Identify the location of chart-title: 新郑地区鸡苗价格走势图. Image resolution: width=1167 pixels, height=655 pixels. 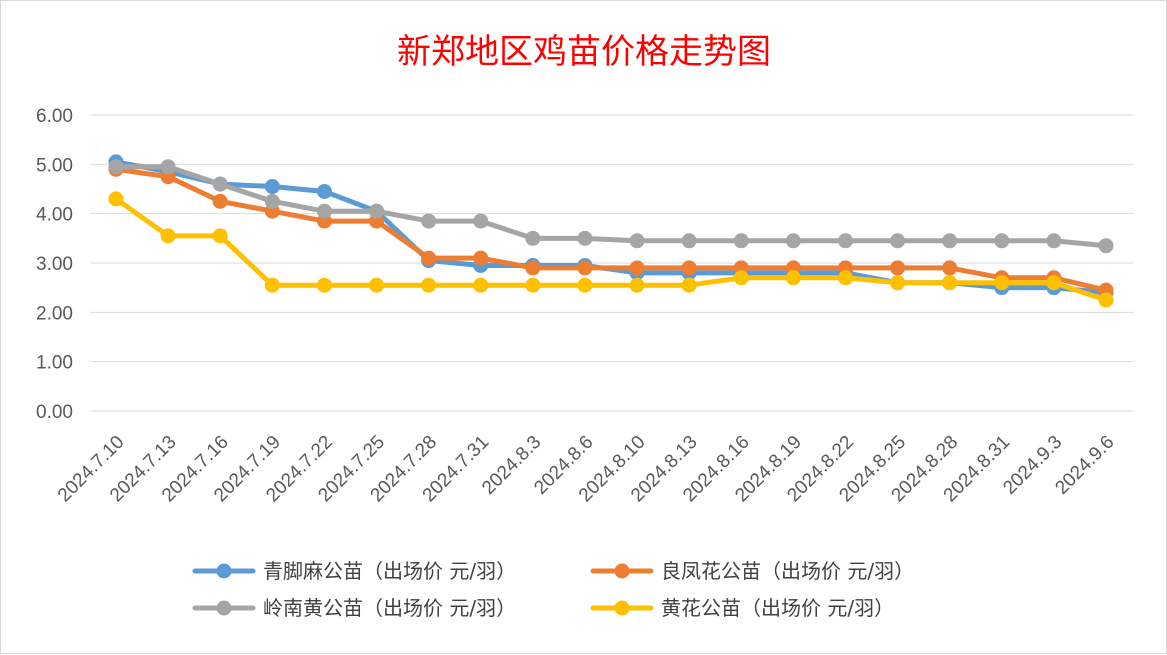
(584, 52).